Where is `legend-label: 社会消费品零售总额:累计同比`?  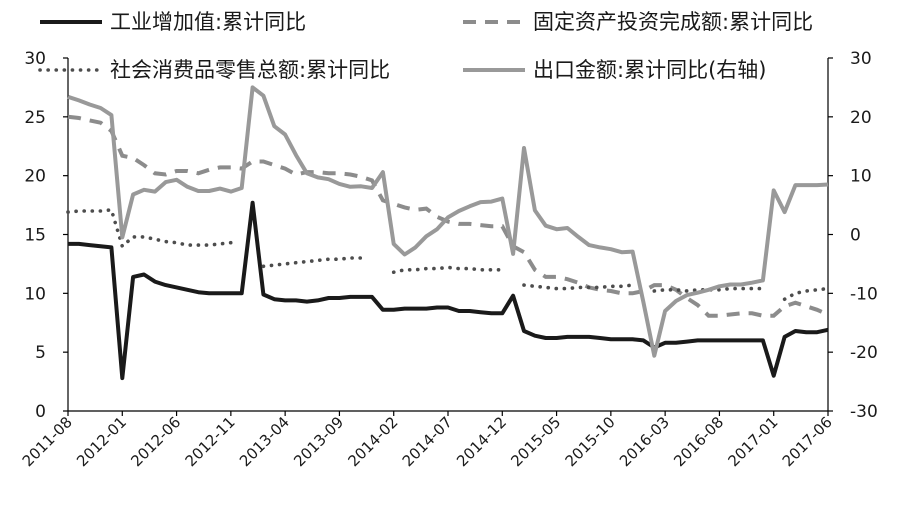
legend-label: 社会消费品零售总额:累计同比 is located at coordinates (250, 70).